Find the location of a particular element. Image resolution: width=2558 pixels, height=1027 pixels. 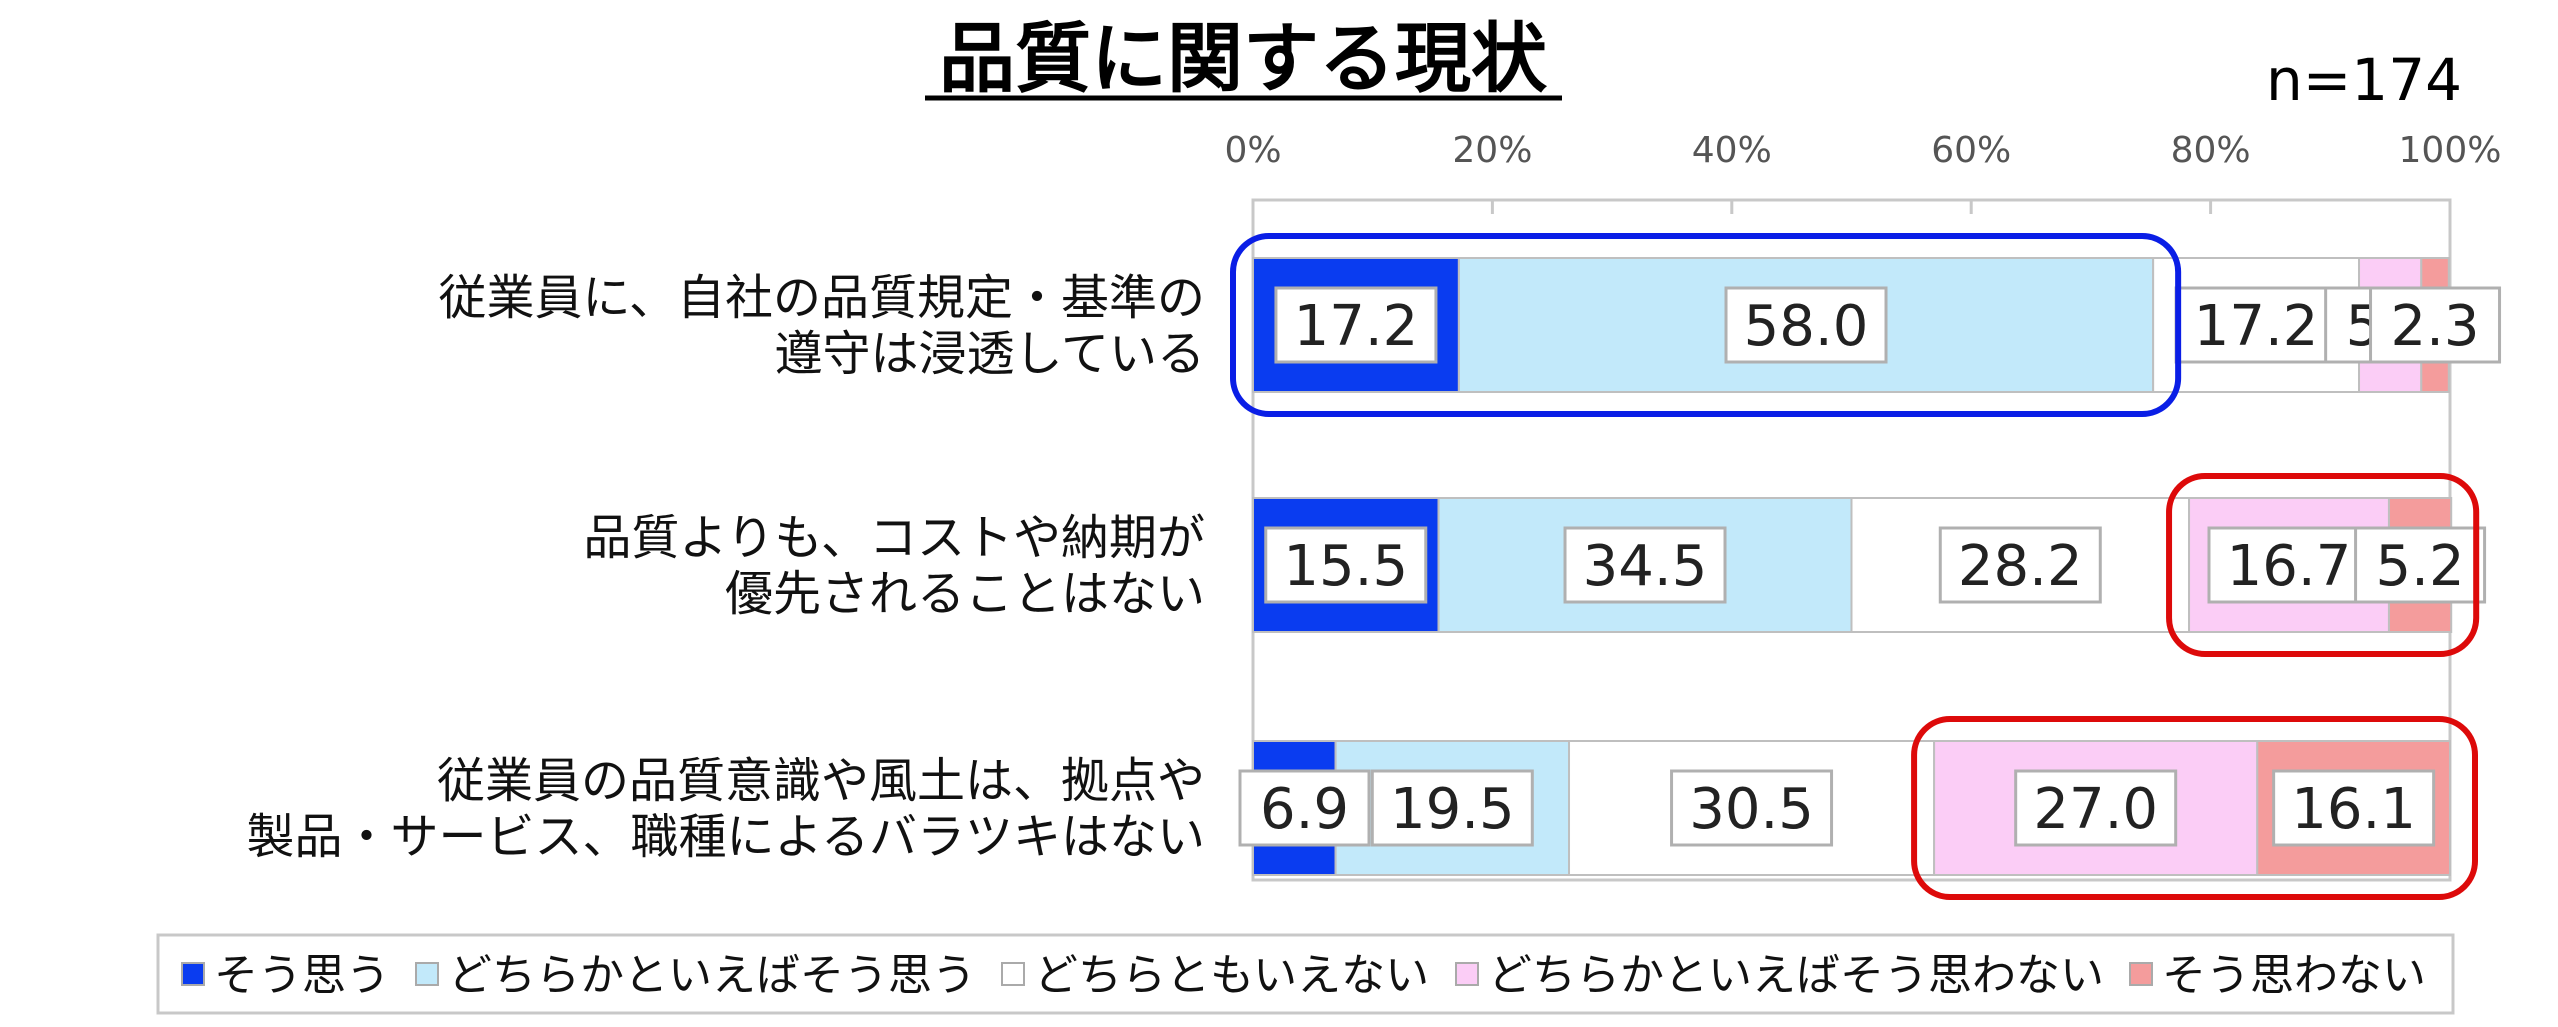

data-label: 27.0 is located at coordinates (2095, 809).